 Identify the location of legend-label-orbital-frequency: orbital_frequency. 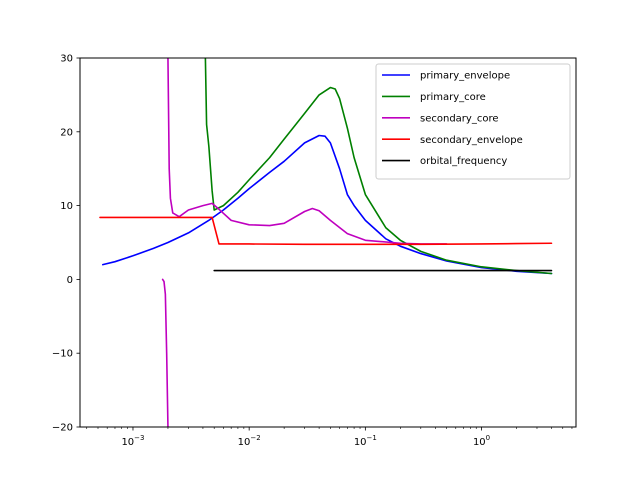
(463, 161).